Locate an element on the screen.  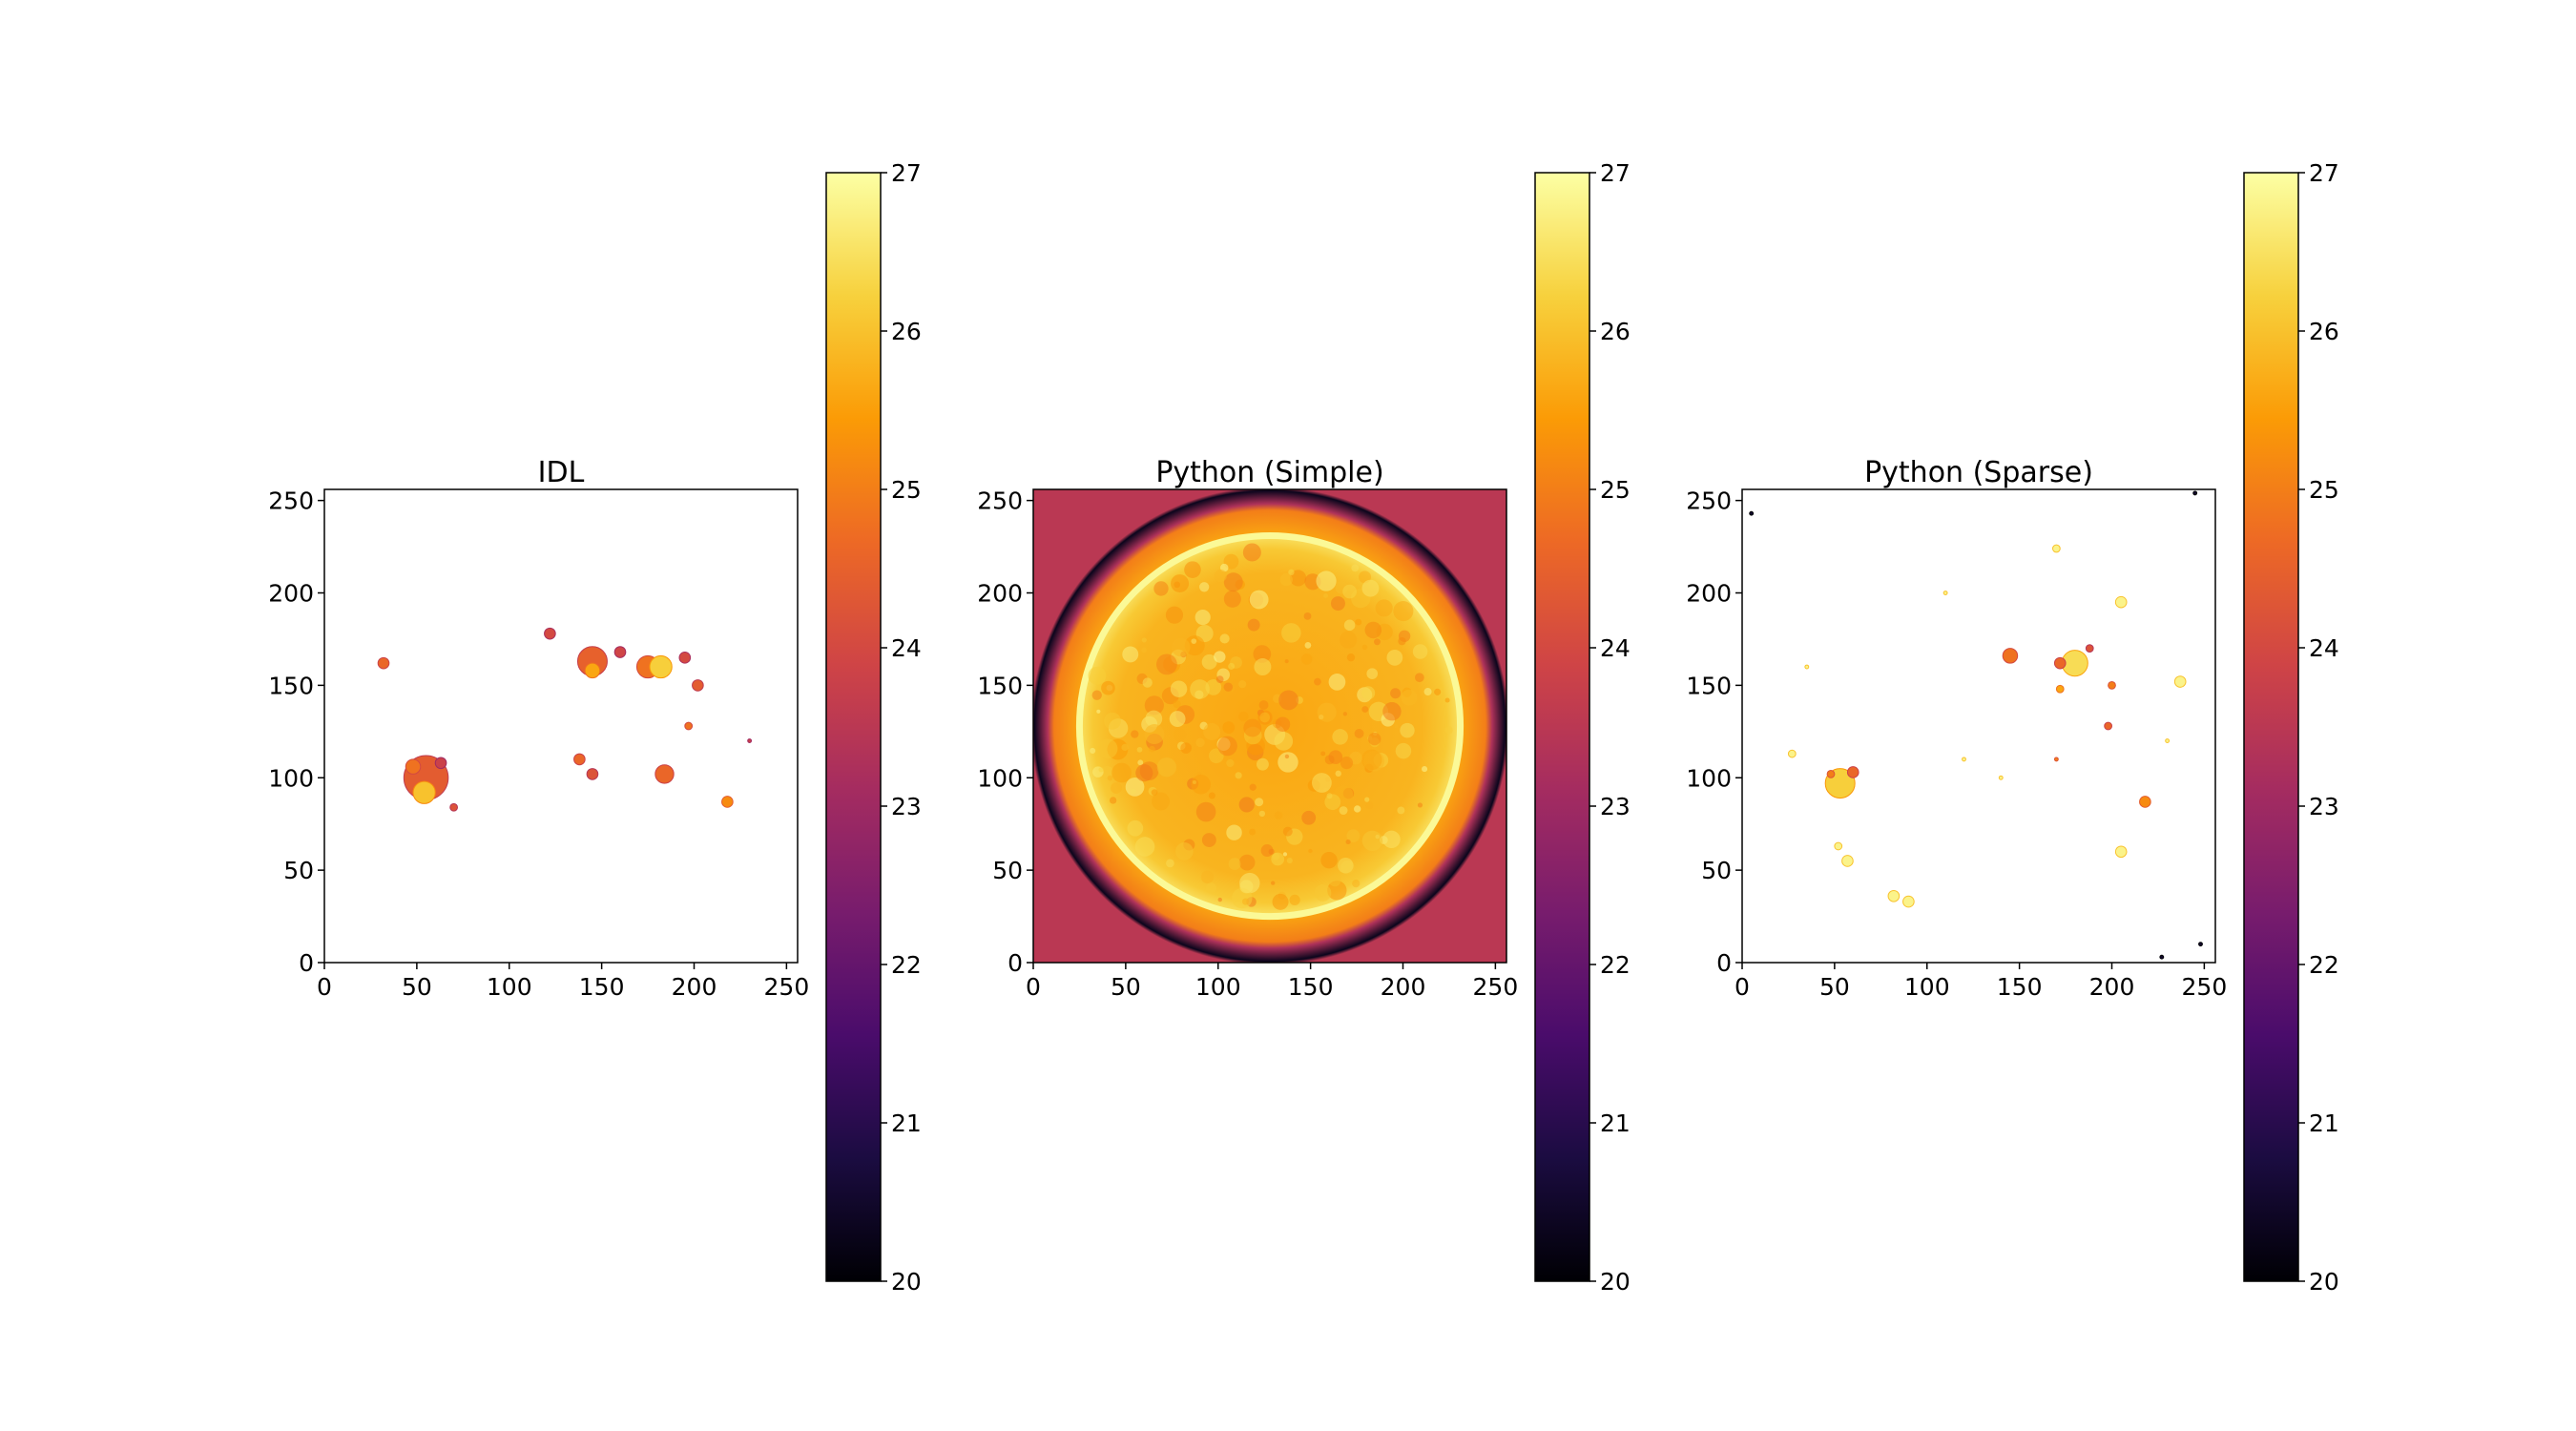
colorbar-tick-label: 27 is located at coordinates (2324, 173).